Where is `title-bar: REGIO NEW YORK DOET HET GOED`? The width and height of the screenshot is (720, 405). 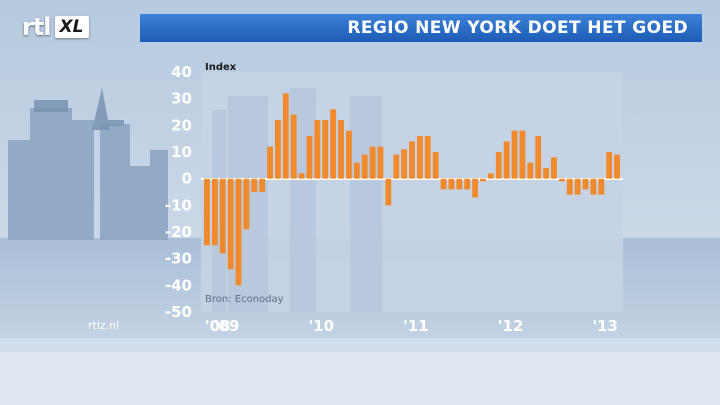 title-bar: REGIO NEW YORK DOET HET GOED is located at coordinates (421, 28).